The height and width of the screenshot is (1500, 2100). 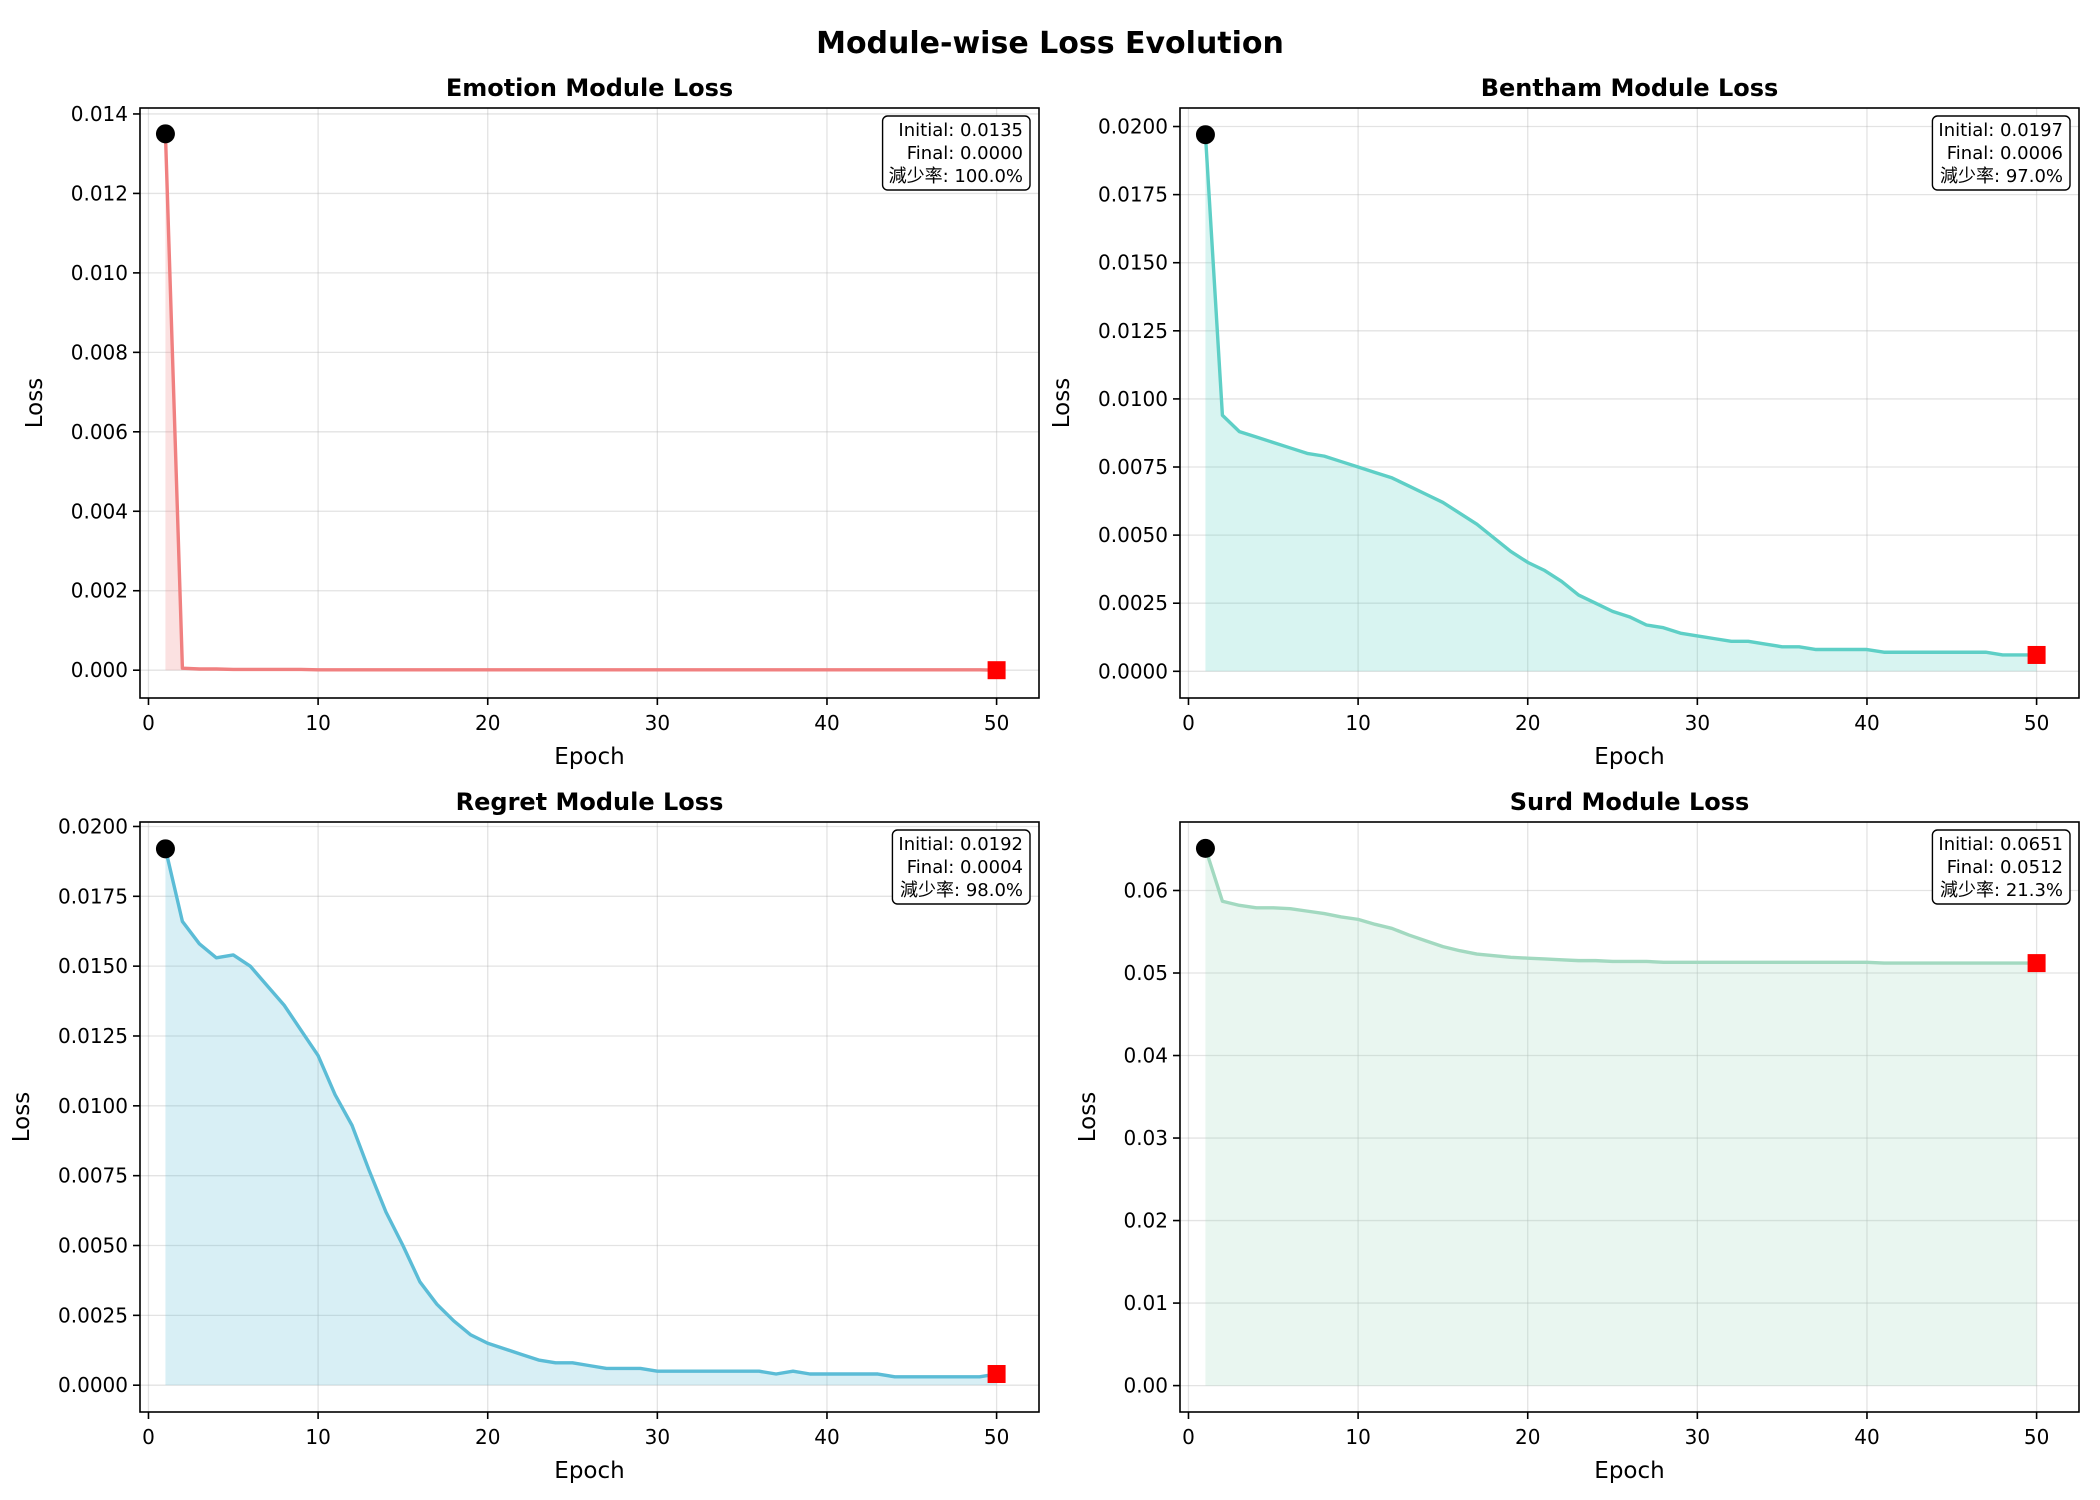 What do you see at coordinates (960, 130) in the screenshot?
I see `annotation-initial: Initial: 0.0135` at bounding box center [960, 130].